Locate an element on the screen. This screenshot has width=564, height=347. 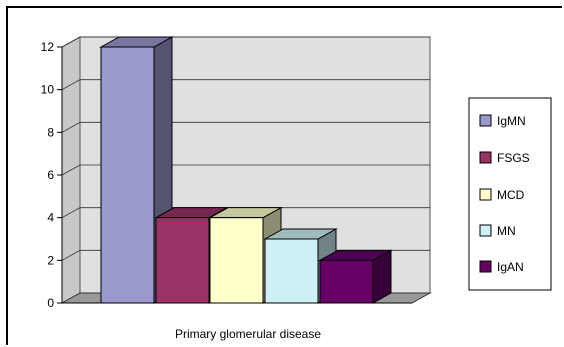
legend-label-igmn: IgMN is located at coordinates (511, 121).